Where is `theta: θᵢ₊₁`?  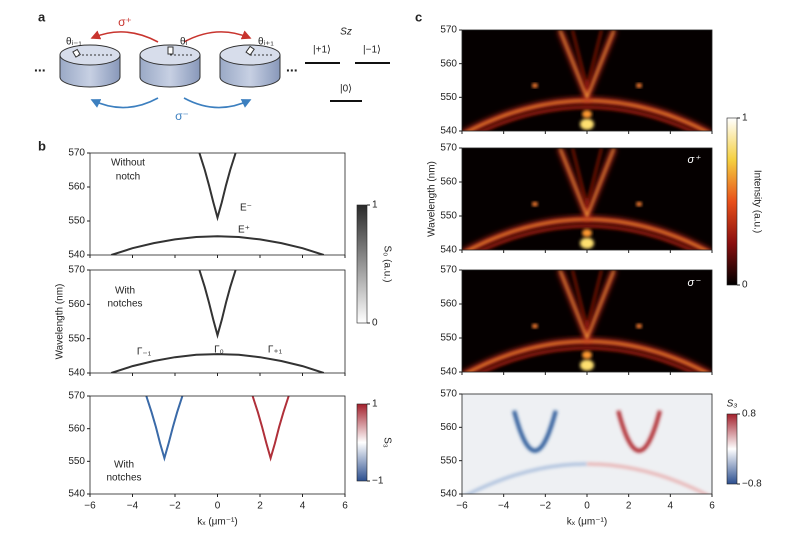
theta: θᵢ₊₁ is located at coordinates (266, 42).